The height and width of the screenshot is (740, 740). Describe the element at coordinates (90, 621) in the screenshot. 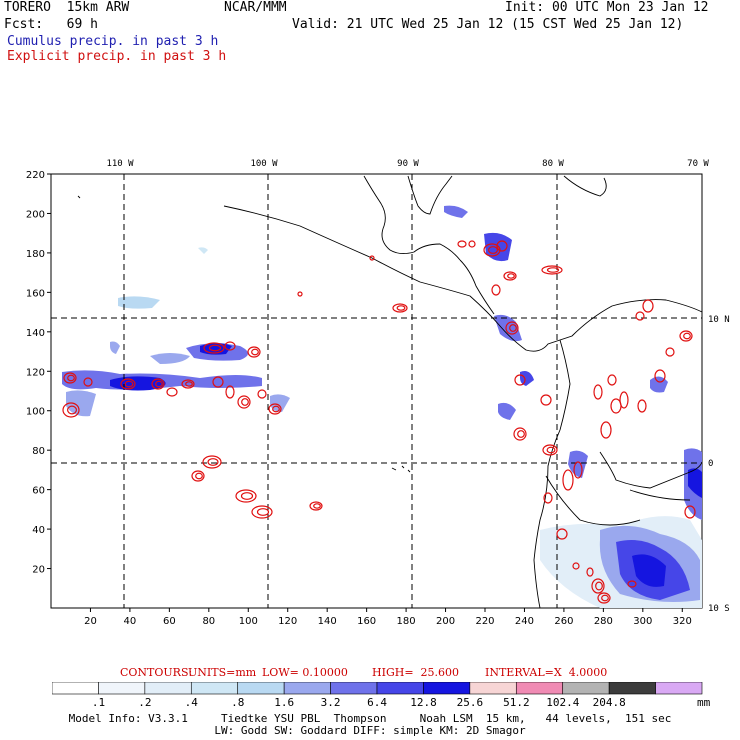

I see `x-tick-label: 20` at that location.